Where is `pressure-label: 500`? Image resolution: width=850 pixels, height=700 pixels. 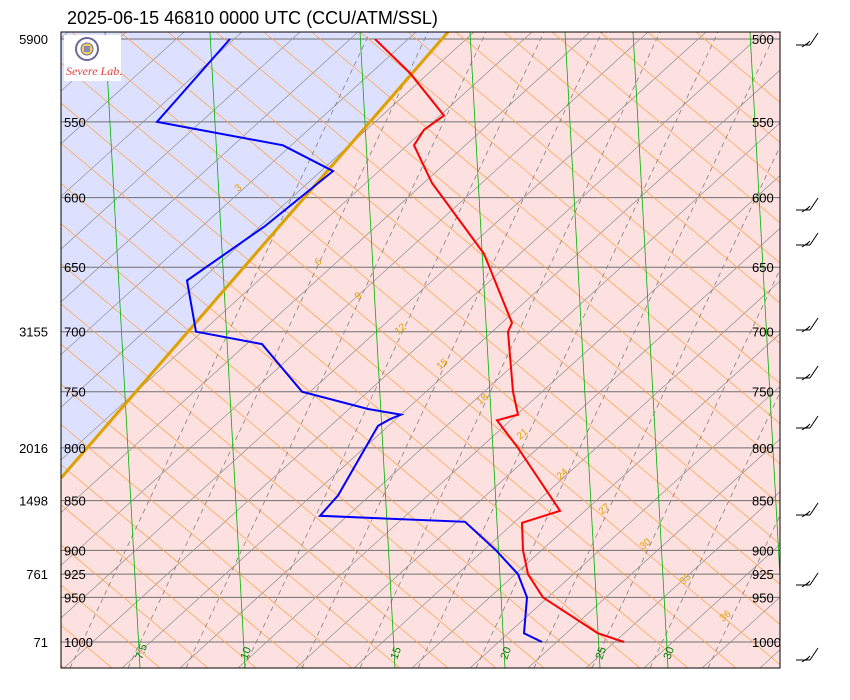 pressure-label: 500 is located at coordinates (763, 39).